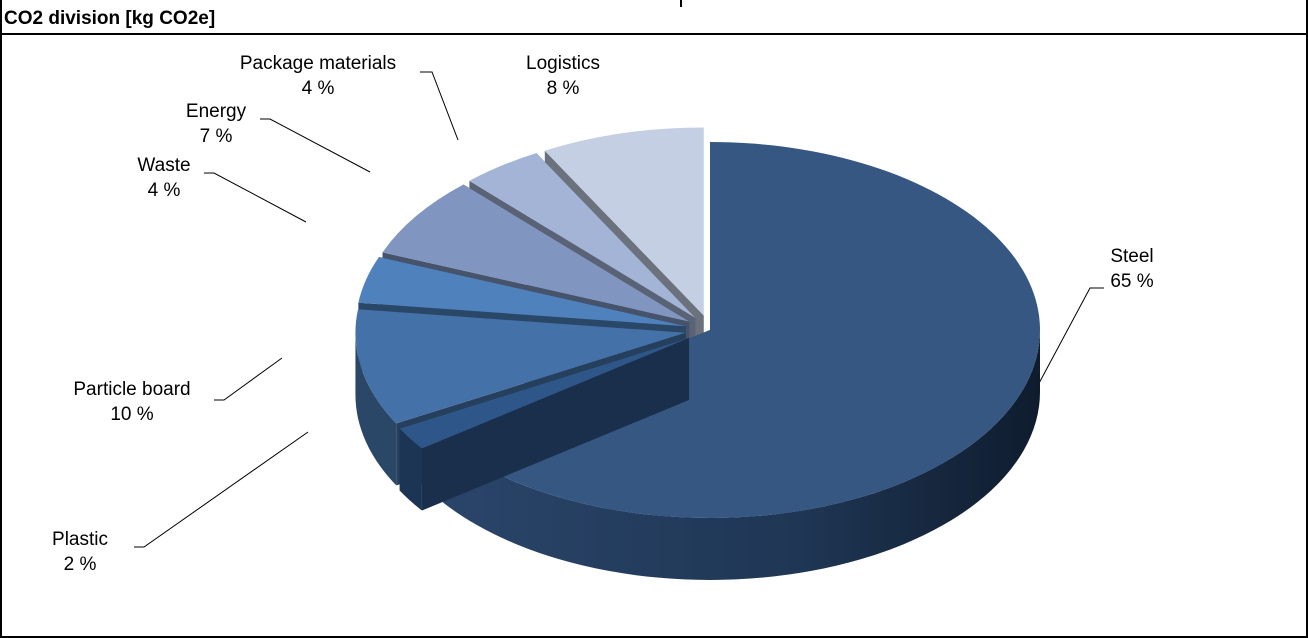 The image size is (1308, 638). Describe the element at coordinates (315, 145) in the screenshot. I see `leader-energy` at that location.